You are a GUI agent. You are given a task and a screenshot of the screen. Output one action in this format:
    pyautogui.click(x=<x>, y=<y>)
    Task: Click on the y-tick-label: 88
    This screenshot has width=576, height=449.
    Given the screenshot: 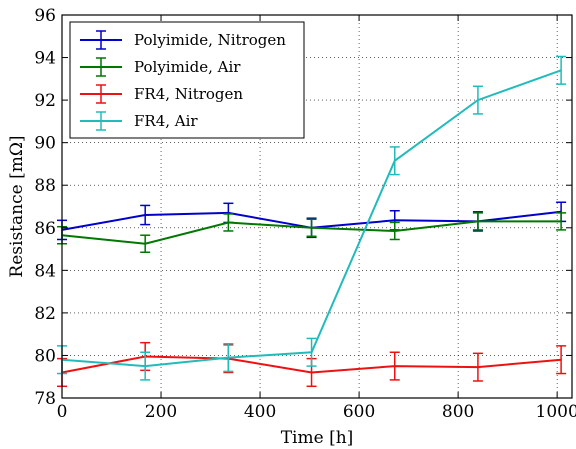 What is the action you would take?
    pyautogui.click(x=45, y=186)
    